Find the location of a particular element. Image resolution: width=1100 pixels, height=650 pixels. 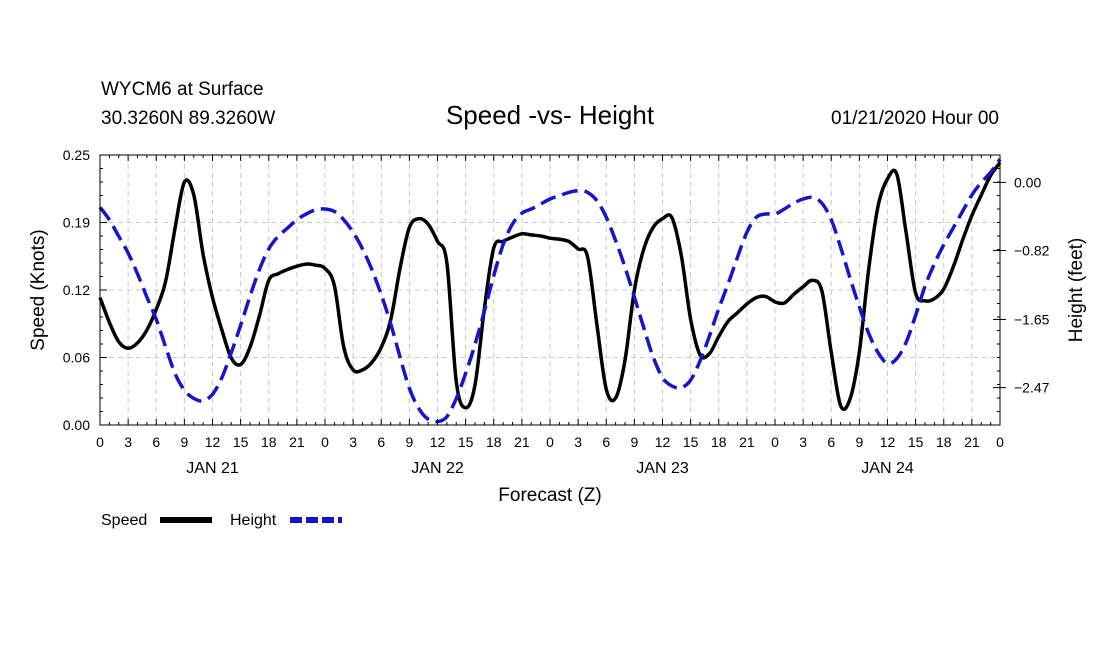

x-axis-title: Forecast (Z) is located at coordinates (549, 495).